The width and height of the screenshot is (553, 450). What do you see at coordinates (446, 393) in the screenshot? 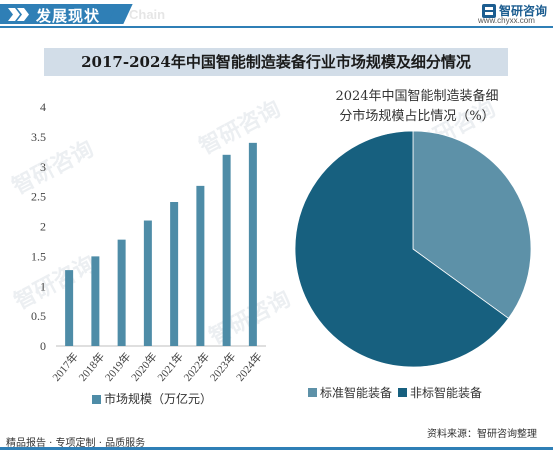
I see `legend-label: 非标智能装备` at bounding box center [446, 393].